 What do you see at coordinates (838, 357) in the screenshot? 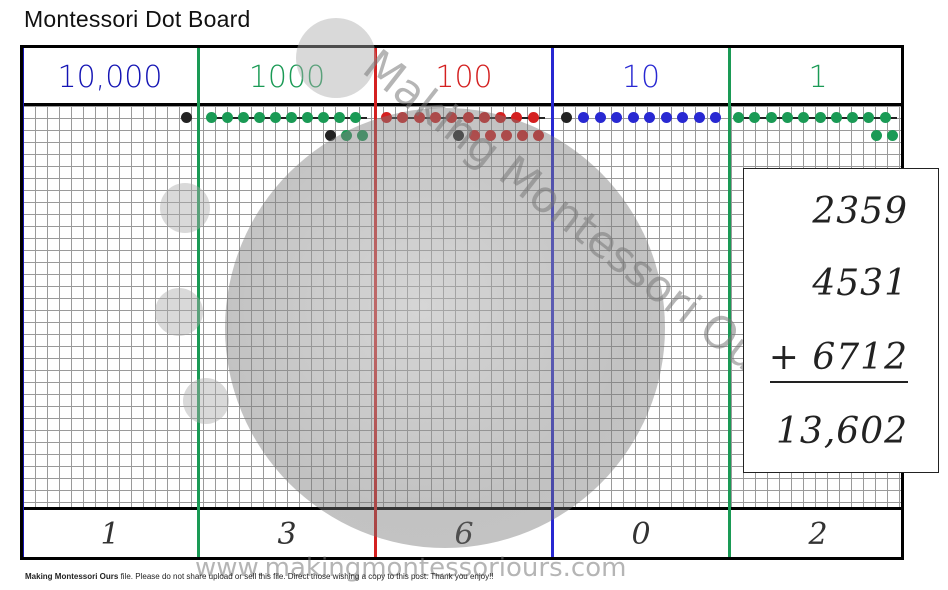
I see `addend-3: + 6712` at bounding box center [838, 357].